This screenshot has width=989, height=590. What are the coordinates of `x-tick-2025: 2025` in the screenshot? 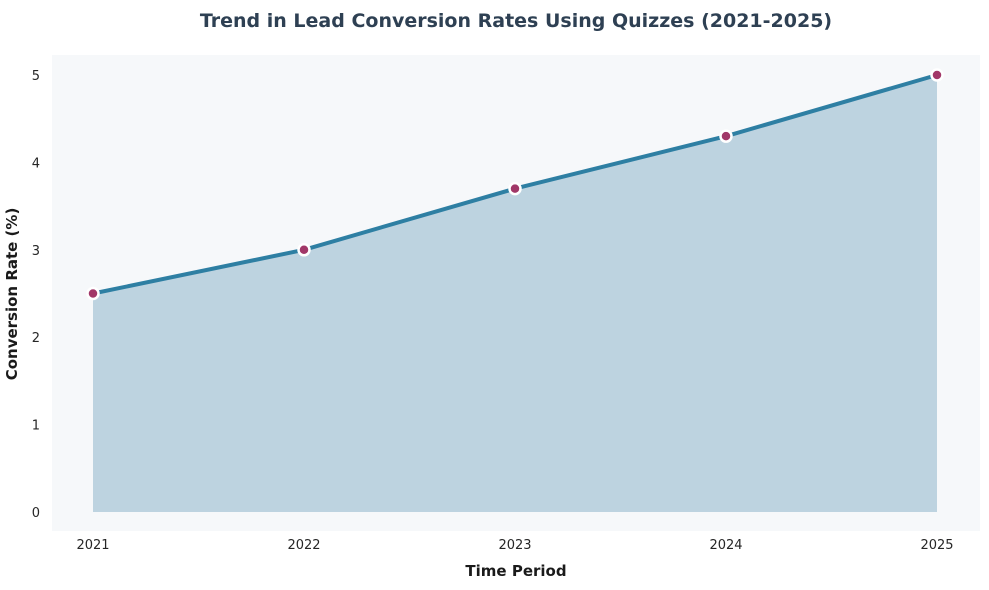 It's located at (936, 545).